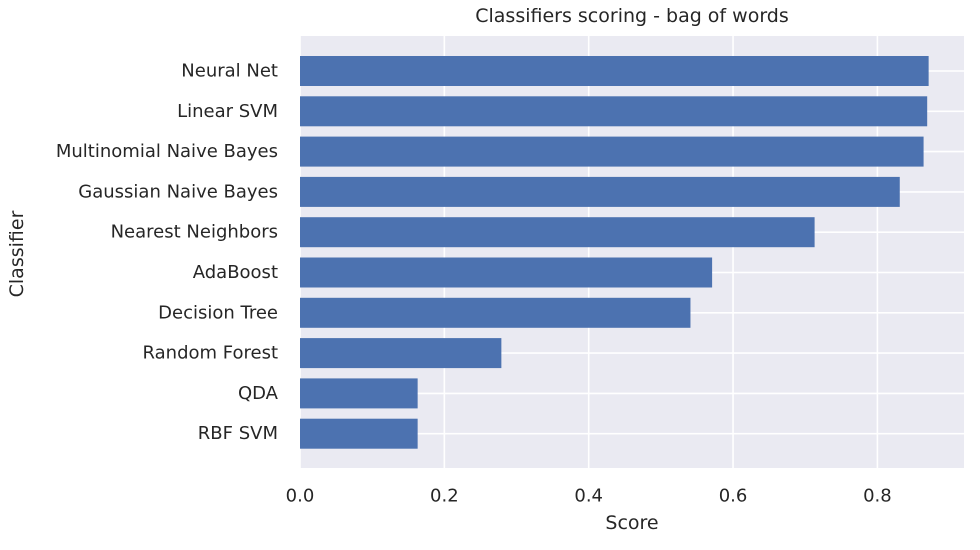 This screenshot has width=980, height=550. What do you see at coordinates (210, 353) in the screenshot?
I see `y-tick-label: Random Forest` at bounding box center [210, 353].